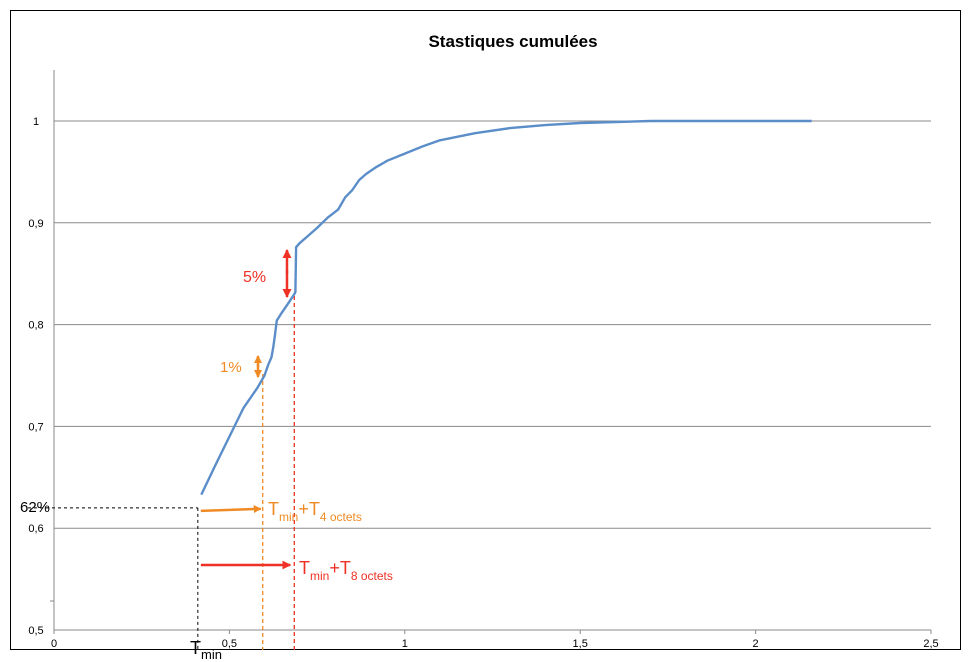 The image size is (971, 662). What do you see at coordinates (35, 507) in the screenshot?
I see `label-62-percent: 62%` at bounding box center [35, 507].